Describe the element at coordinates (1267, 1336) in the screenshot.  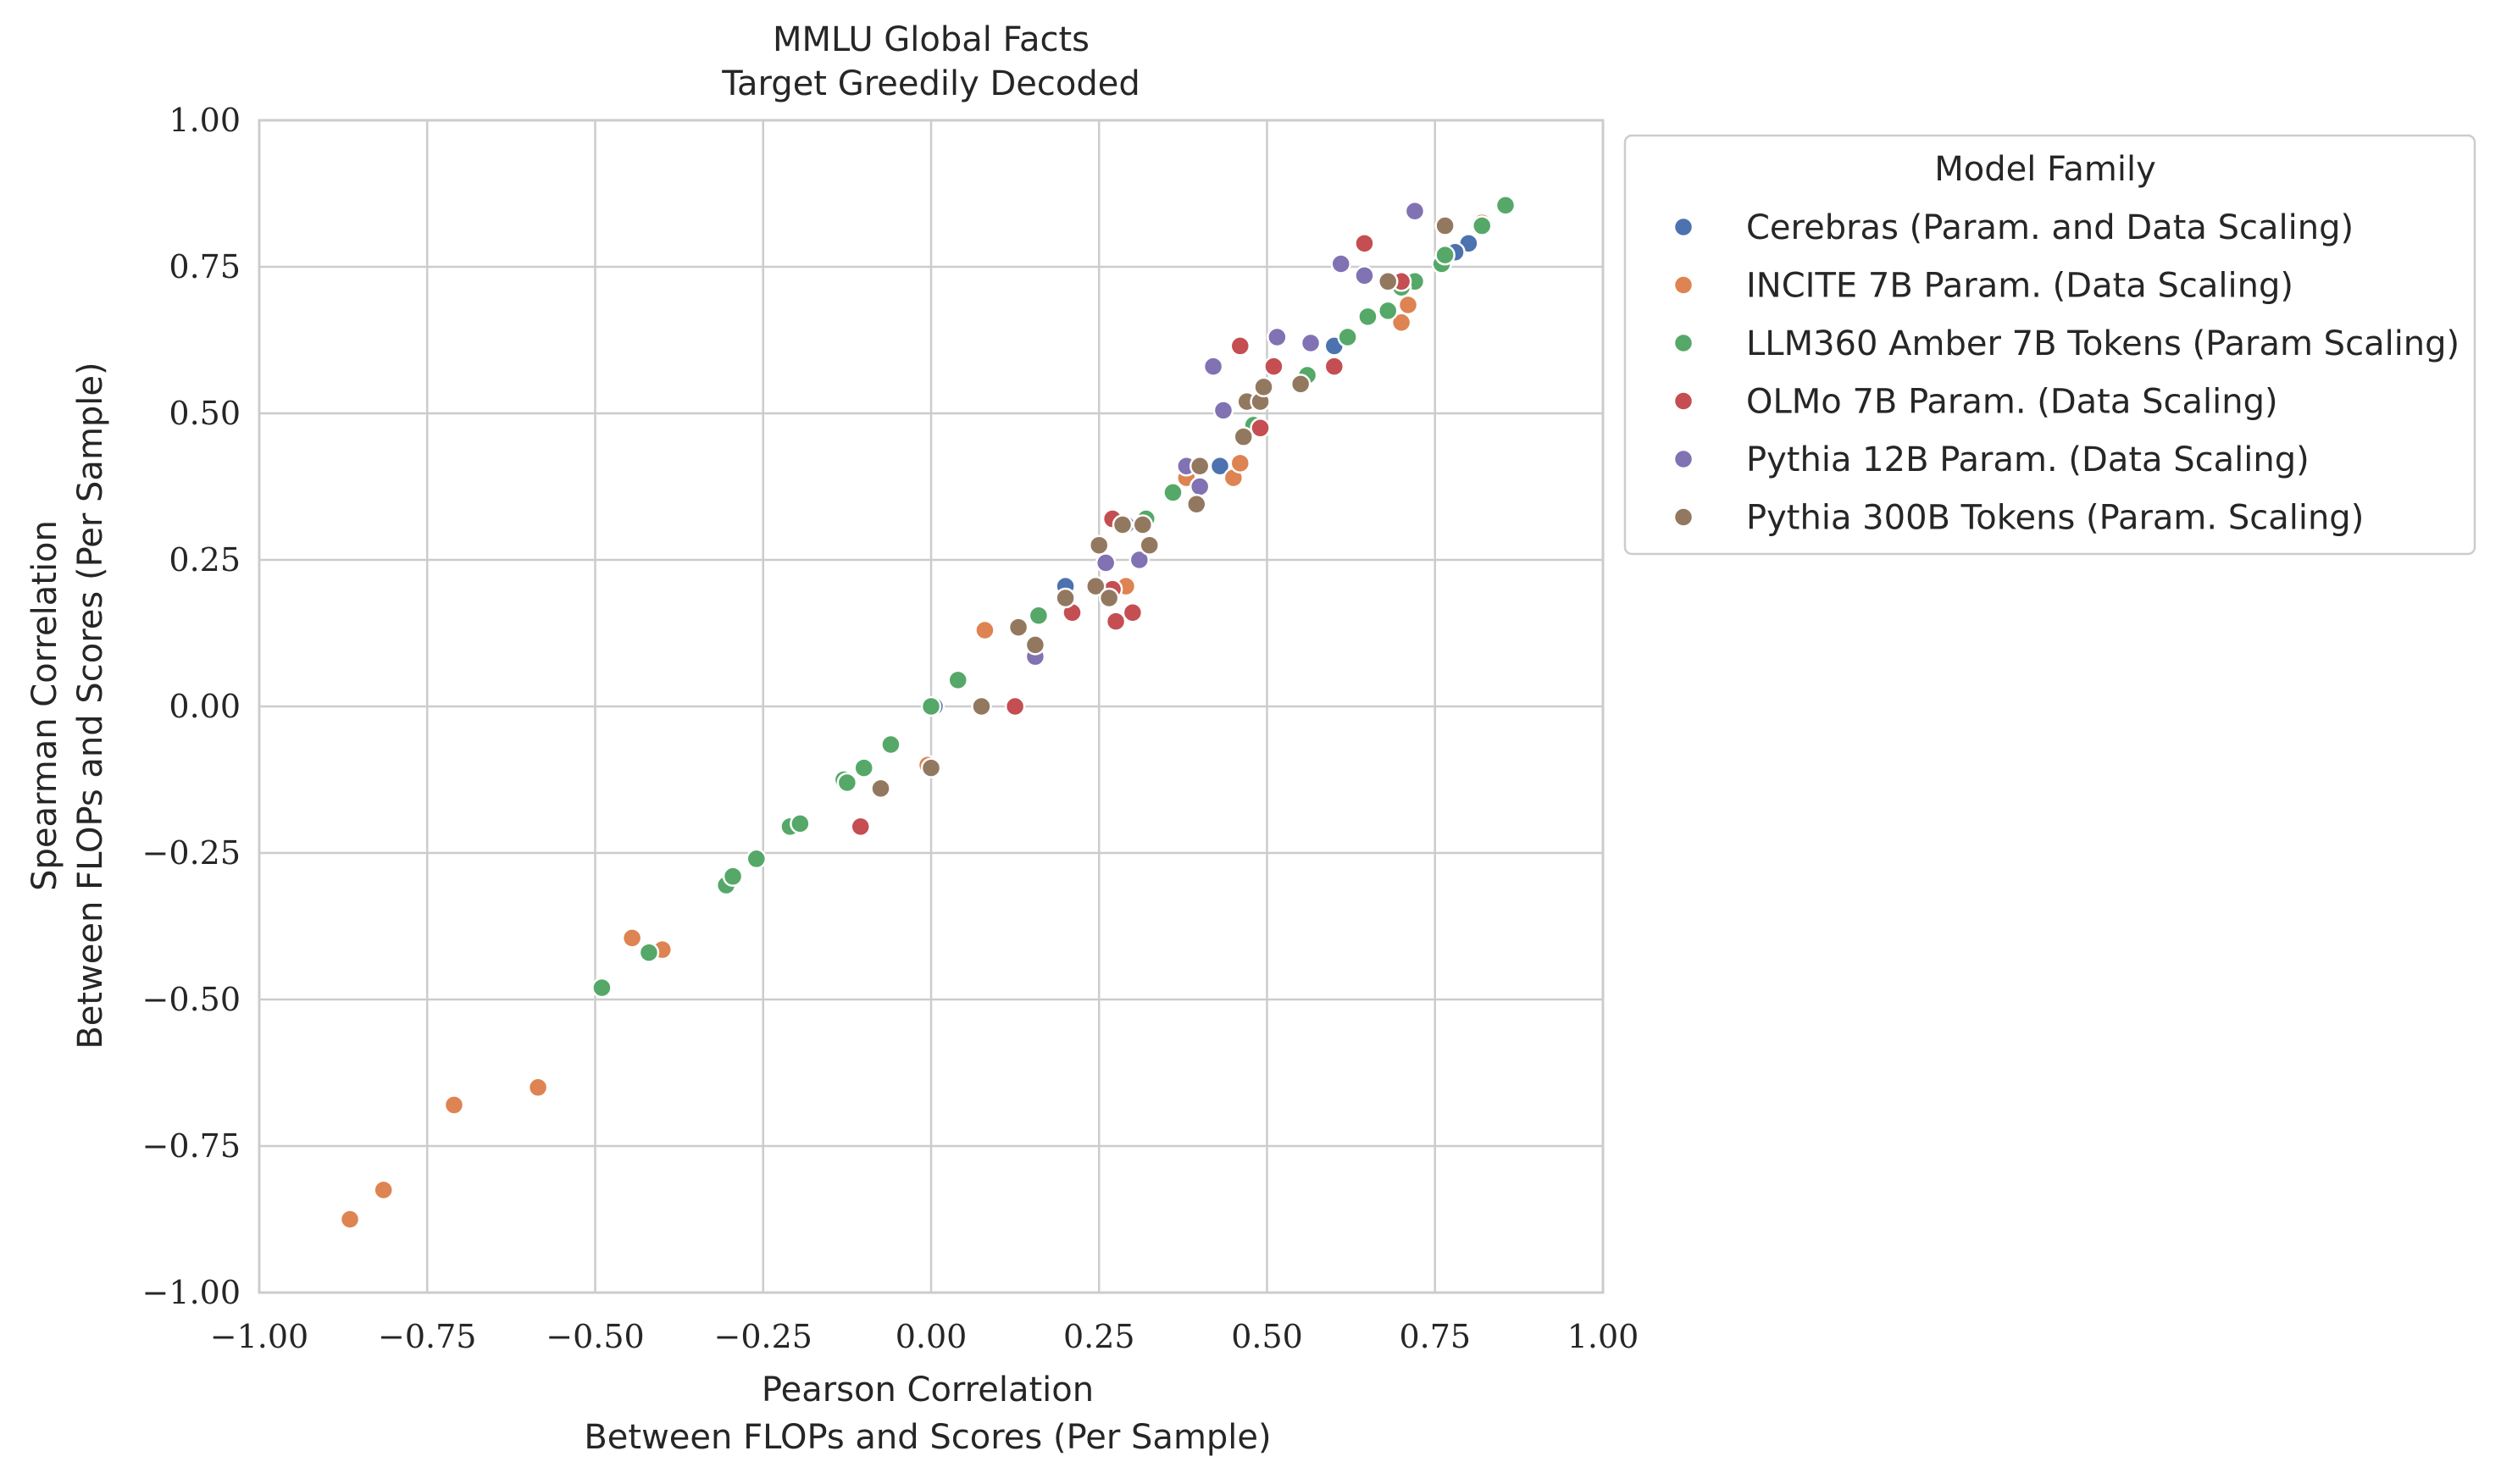
I see `x-tick-label: 0.50` at that location.